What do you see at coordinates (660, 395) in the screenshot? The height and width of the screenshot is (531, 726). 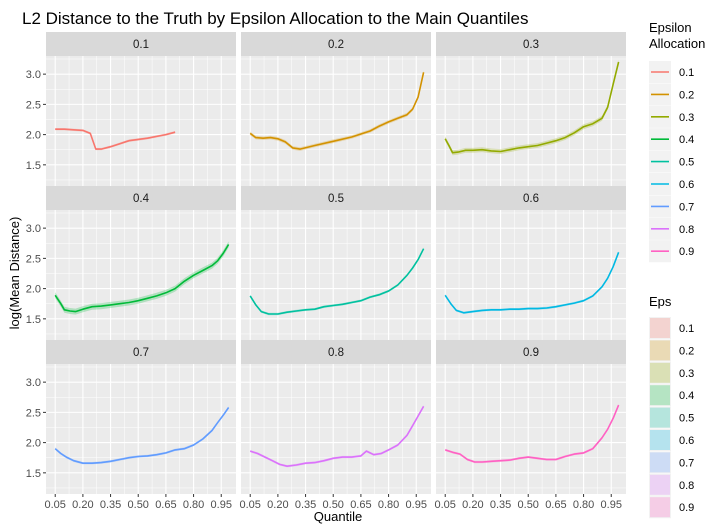 I see `legend-fill-swatch-0.4` at bounding box center [660, 395].